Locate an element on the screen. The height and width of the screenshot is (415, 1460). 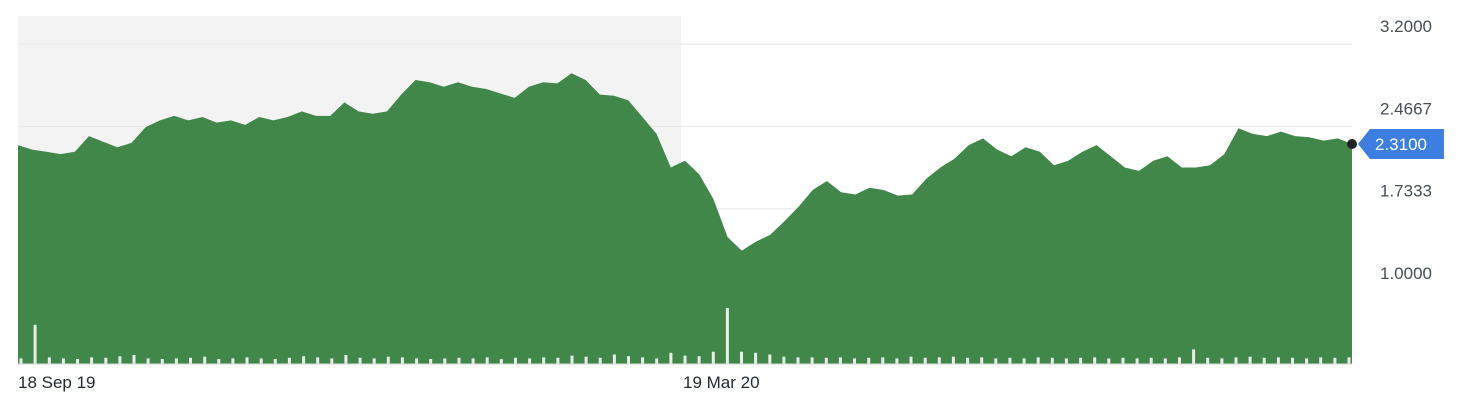
current-price-tag: 2.3100 is located at coordinates (1401, 143).